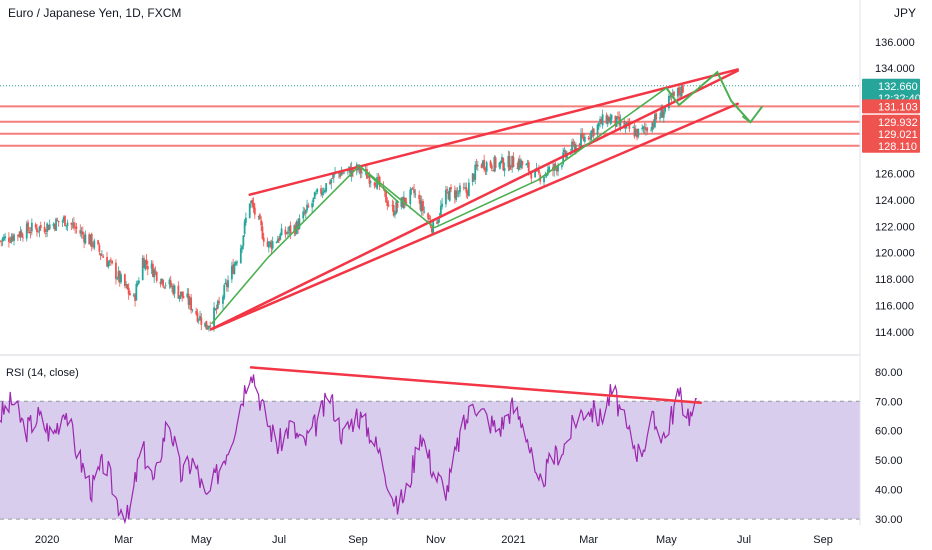 This screenshot has width=932, height=550. I want to click on time-tick-label: Mar, so click(123, 540).